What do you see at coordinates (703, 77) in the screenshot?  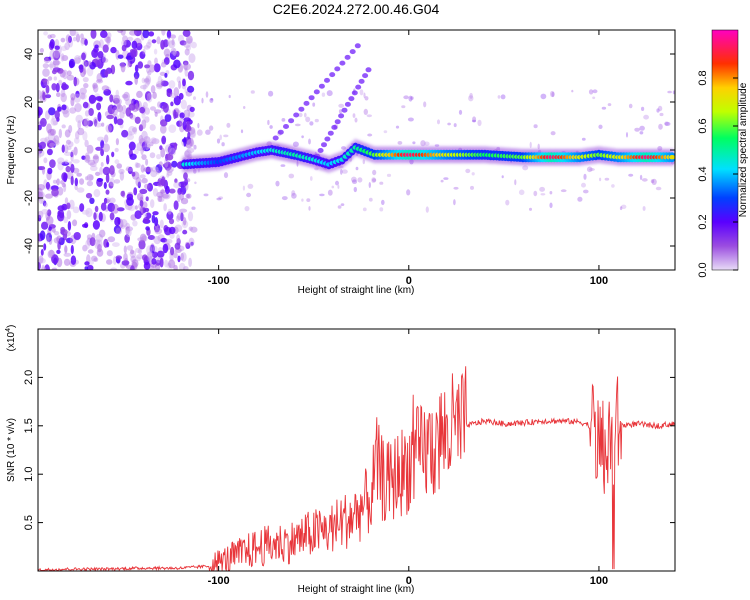 I see `colorbar-tick-label: 0.8` at bounding box center [703, 77].